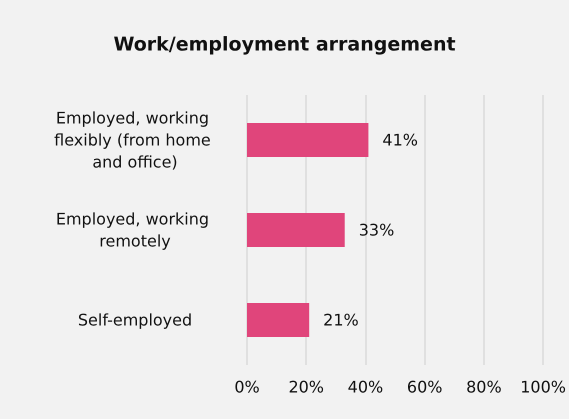 The width and height of the screenshot is (569, 419). I want to click on x-tick-label: 80%, so click(484, 387).